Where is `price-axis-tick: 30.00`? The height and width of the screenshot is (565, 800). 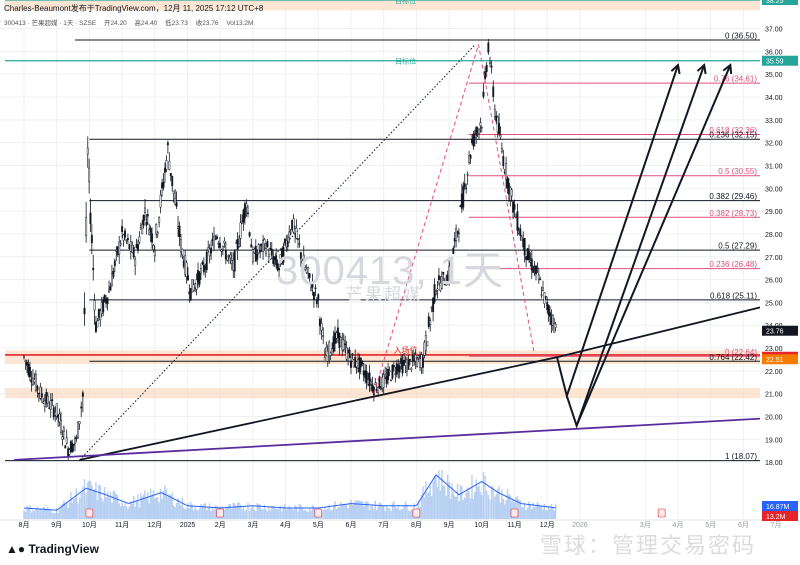
price-axis-tick: 30.00 is located at coordinates (774, 189).